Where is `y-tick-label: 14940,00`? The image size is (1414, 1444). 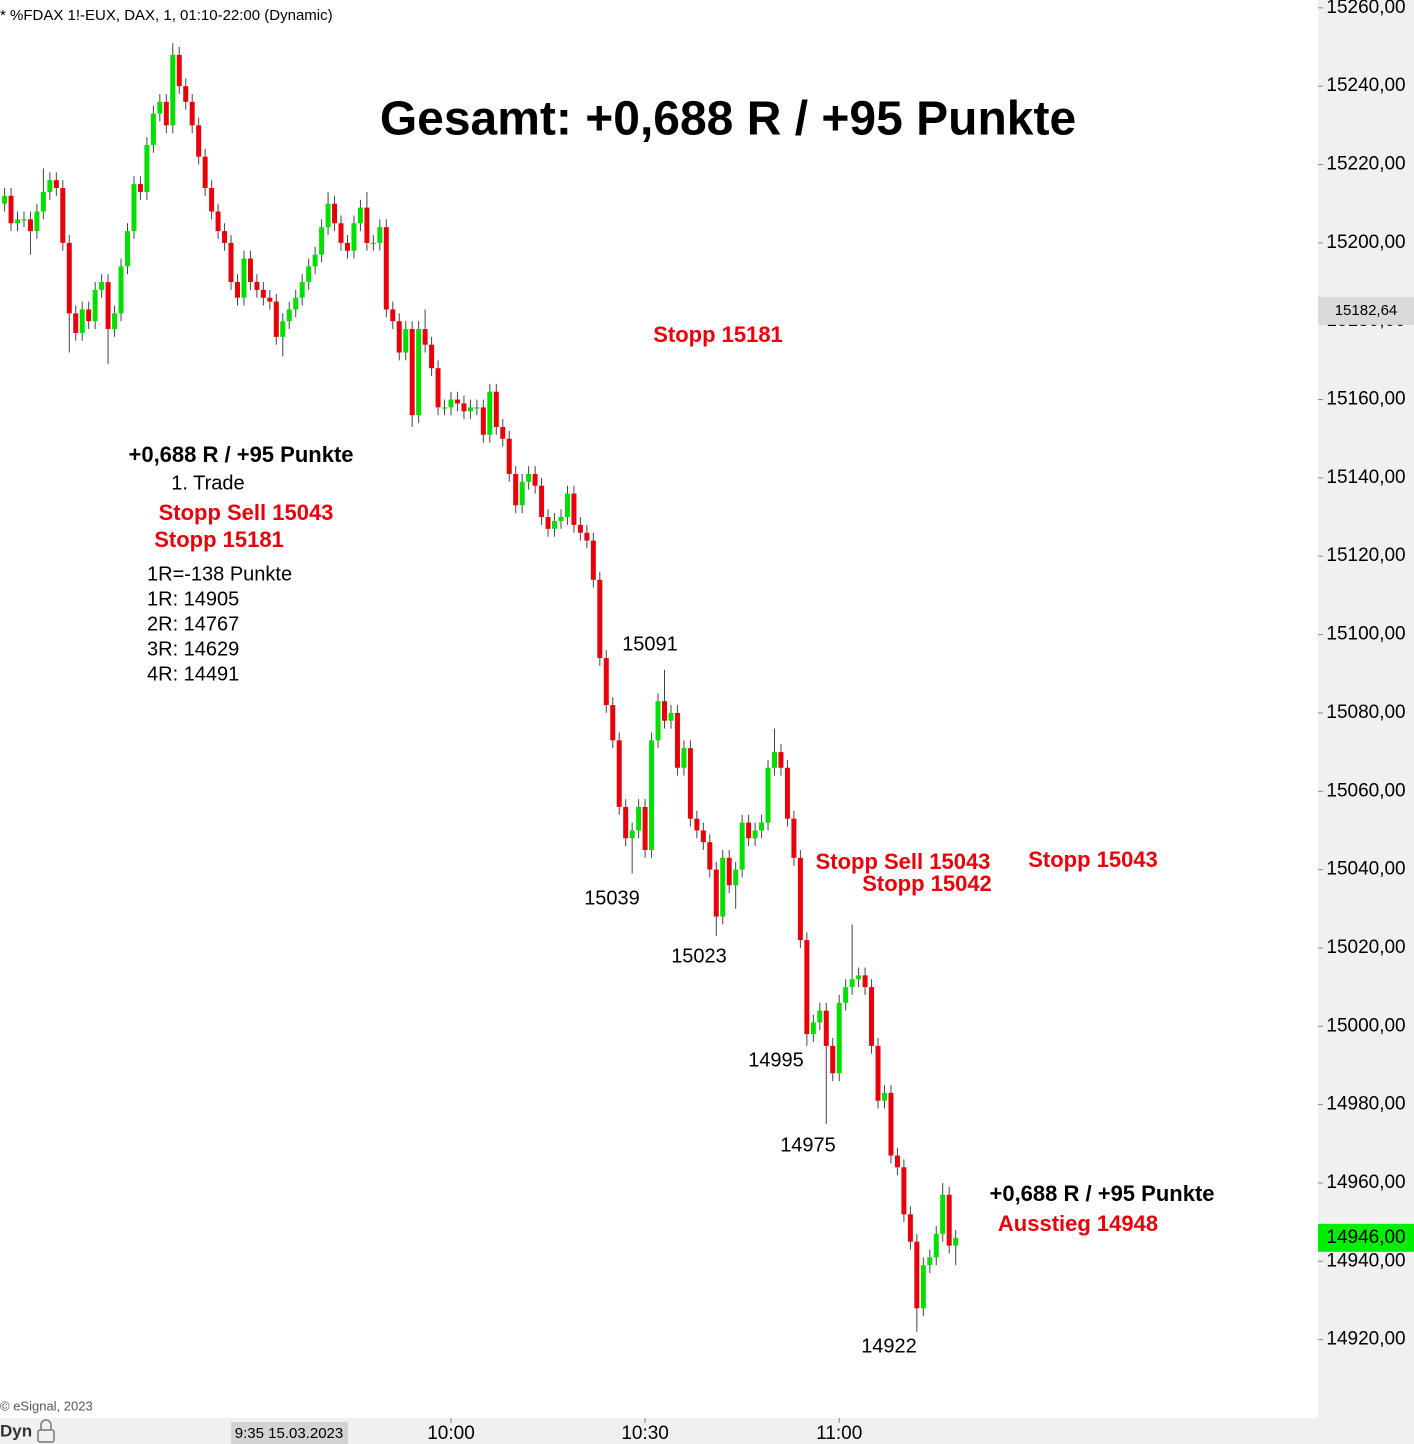 y-tick-label: 14940,00 is located at coordinates (1365, 1260).